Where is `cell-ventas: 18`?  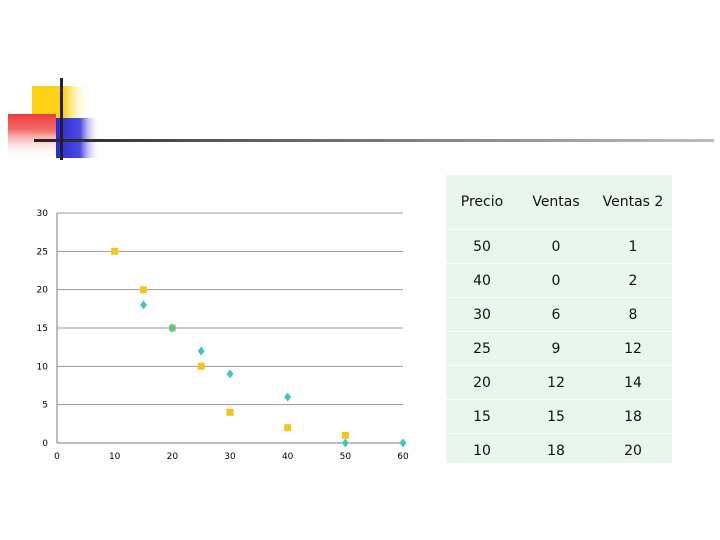
cell-ventas: 18 is located at coordinates (556, 450).